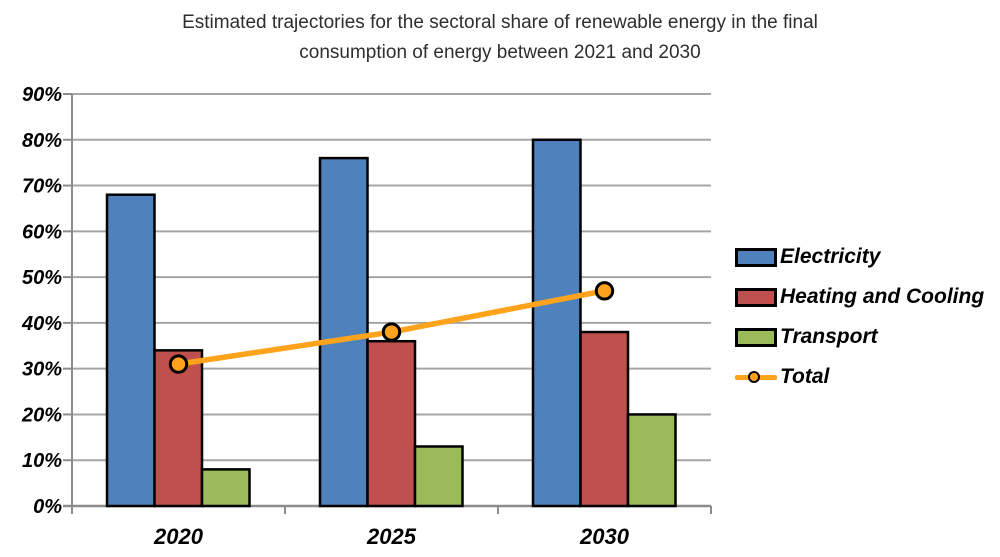 The width and height of the screenshot is (1000, 557). What do you see at coordinates (41, 415) in the screenshot?
I see `y-axis-tick-label-20: 20%` at bounding box center [41, 415].